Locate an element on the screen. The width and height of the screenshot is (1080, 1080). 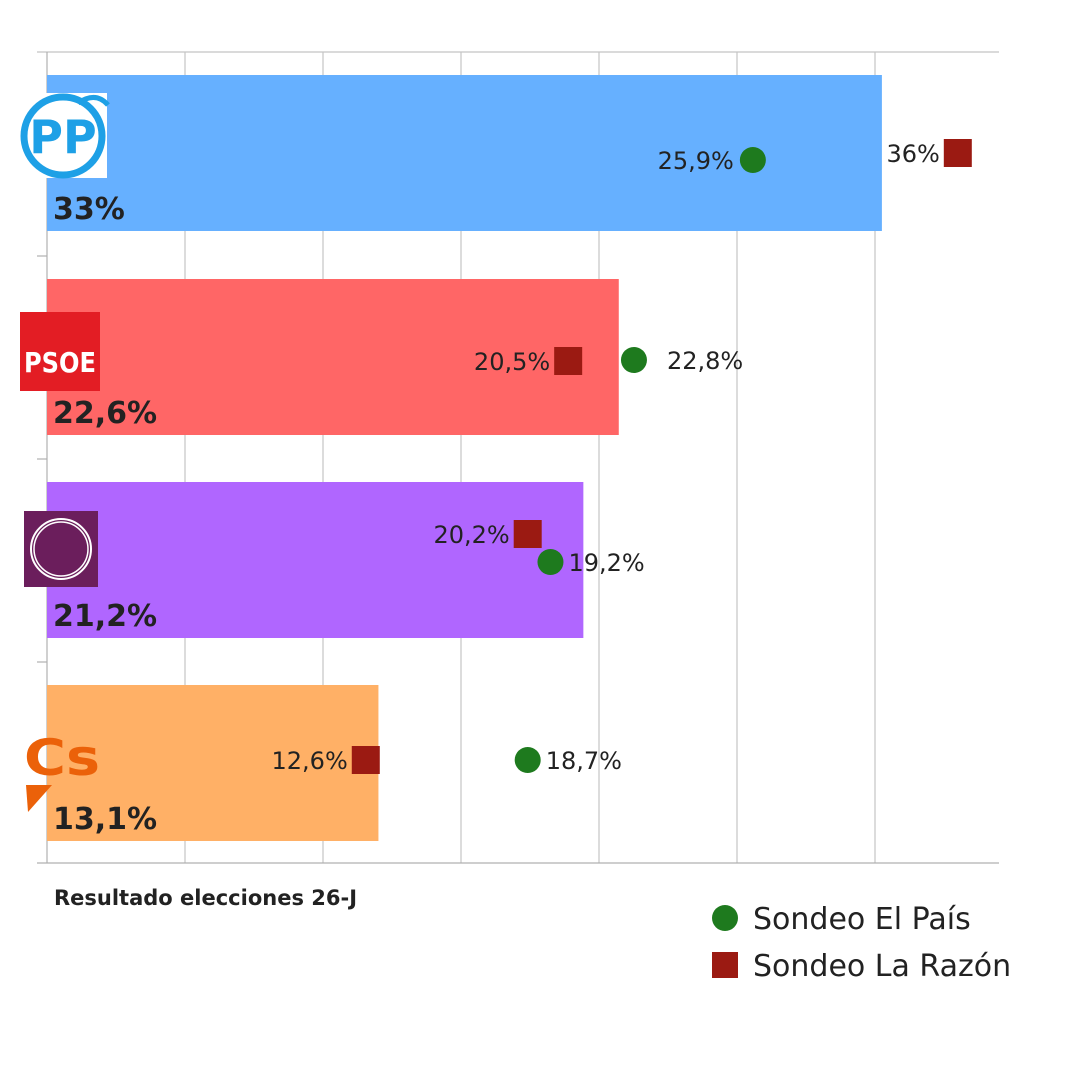
podemos-logo-ring-inner is located at coordinates (61, 549).